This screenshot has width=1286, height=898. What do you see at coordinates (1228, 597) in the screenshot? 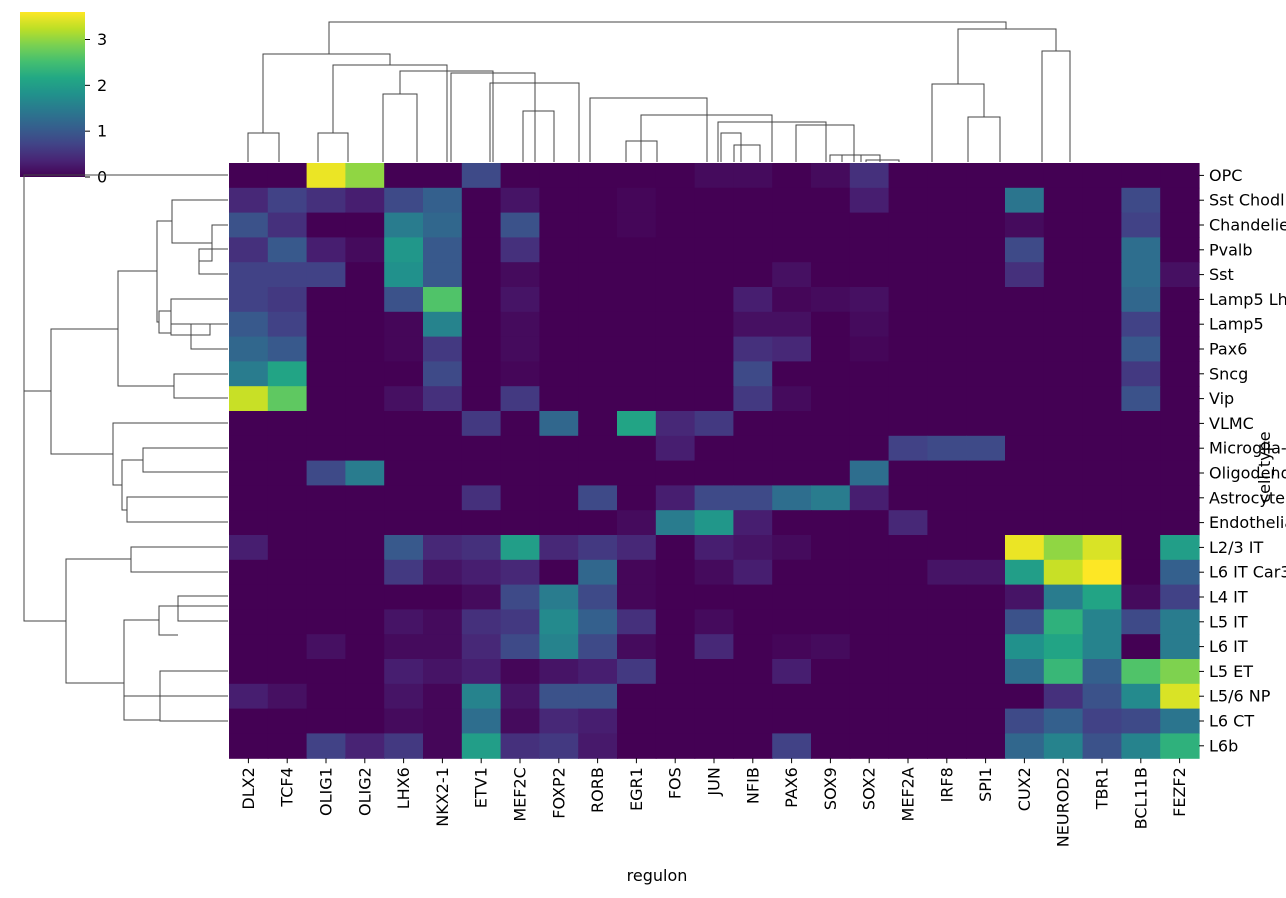
I see `y-tick-label: L4 IT` at bounding box center [1228, 597].